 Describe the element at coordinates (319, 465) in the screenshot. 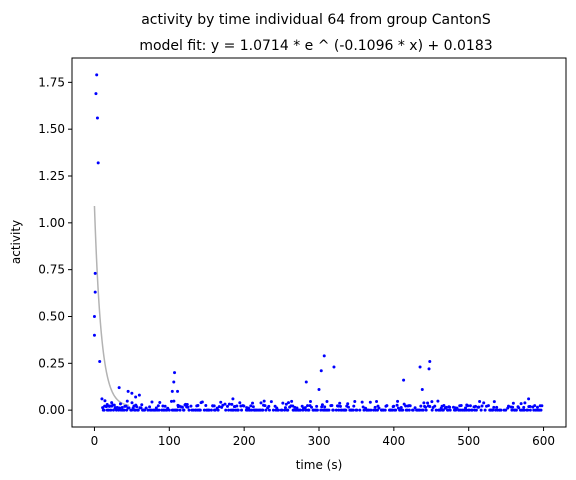

I see `x-axis-label: time (s)` at that location.